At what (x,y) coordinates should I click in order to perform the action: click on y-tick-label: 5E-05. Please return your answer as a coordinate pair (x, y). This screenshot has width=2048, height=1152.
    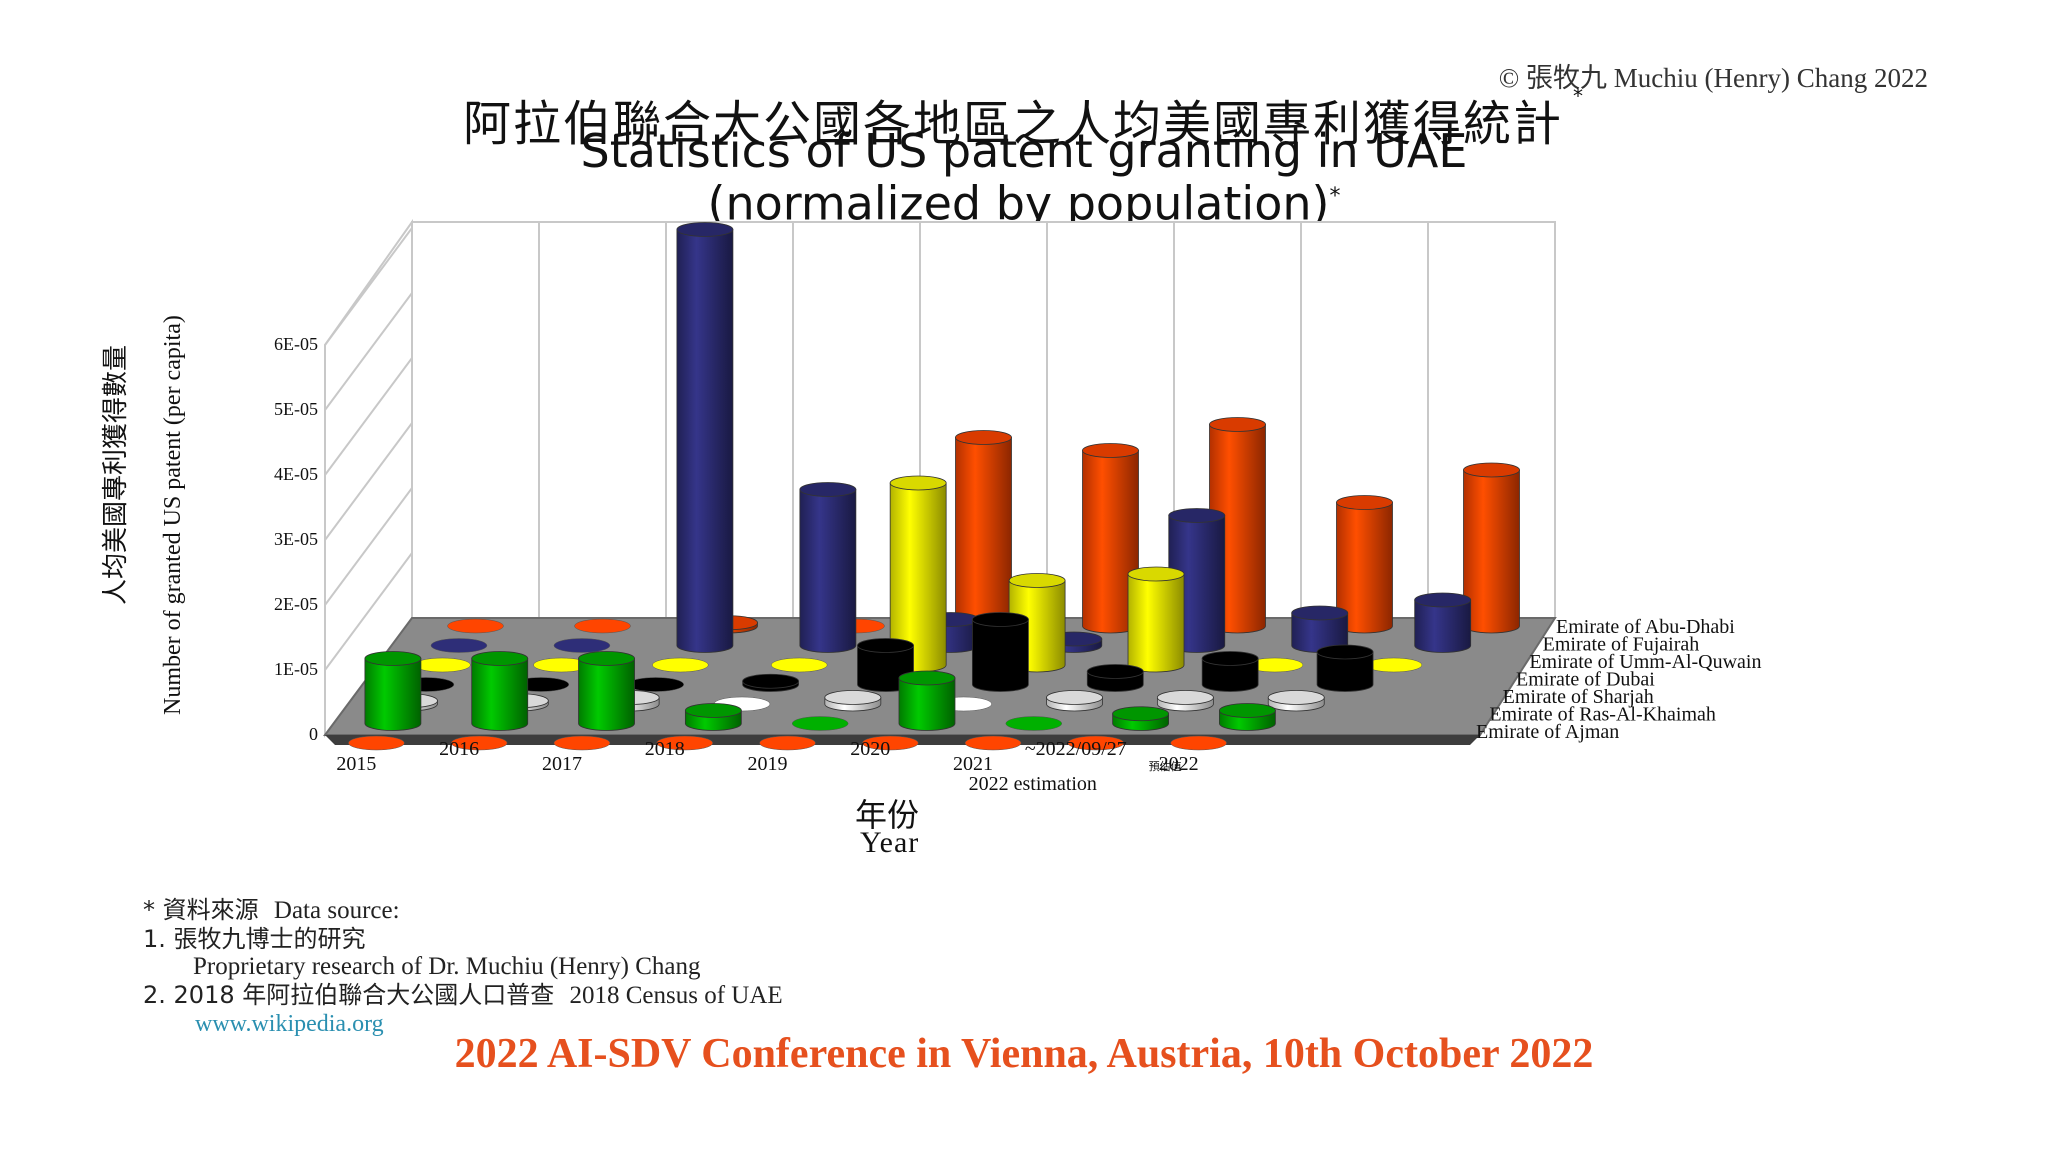
    Looking at the image, I should click on (296, 409).